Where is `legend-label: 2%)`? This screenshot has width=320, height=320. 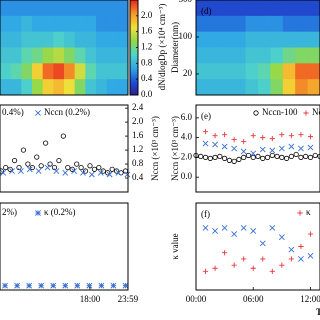 legend-label: 2%) is located at coordinates (9, 212).